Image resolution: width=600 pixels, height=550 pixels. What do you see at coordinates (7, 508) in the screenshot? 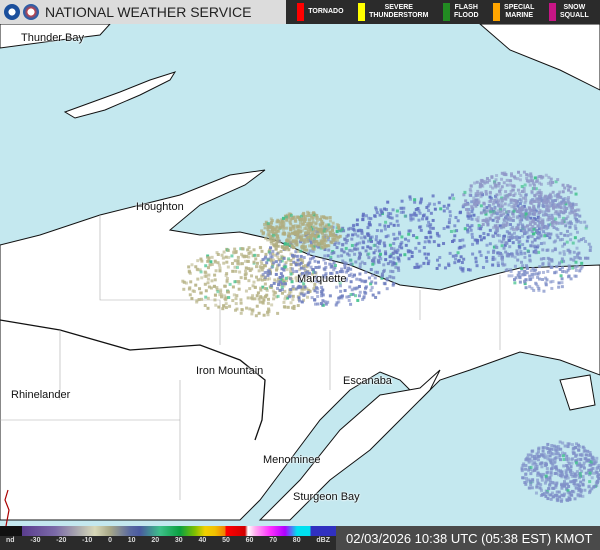
I see `river` at bounding box center [7, 508].